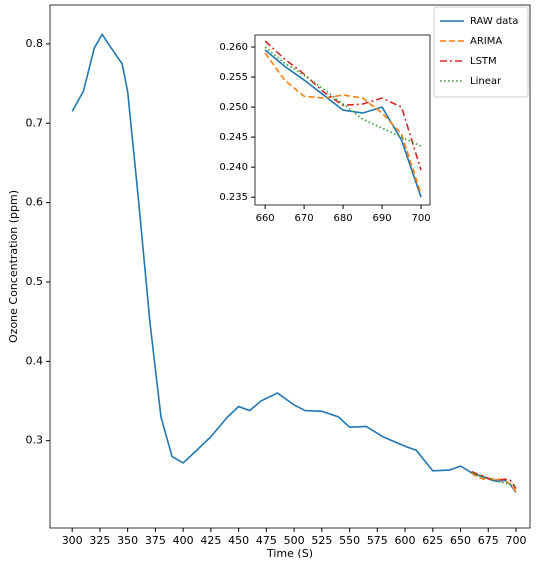 The image size is (550, 562). Describe the element at coordinates (481, 52) in the screenshot. I see `legend-box` at that location.